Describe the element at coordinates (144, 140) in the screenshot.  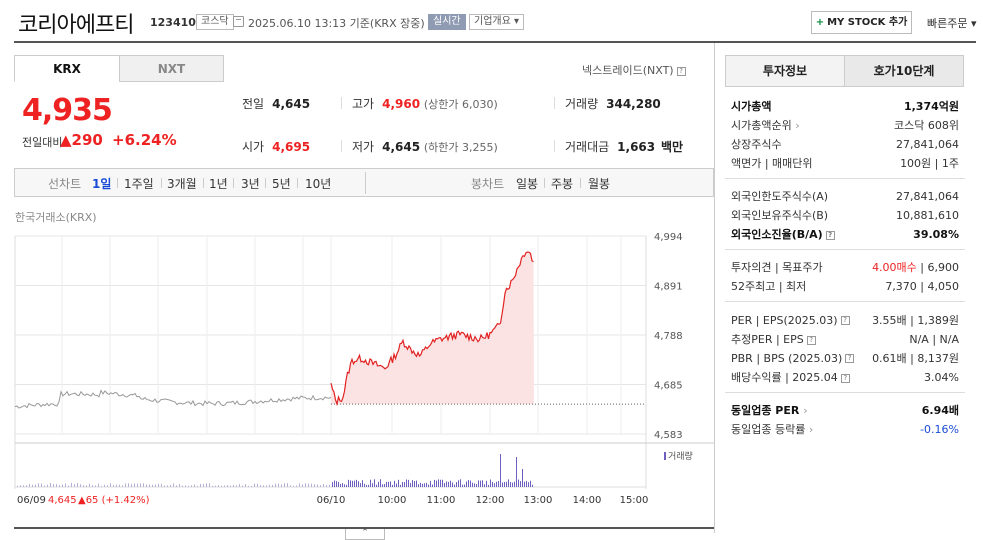
I see `change-percent: +6.24%` at that location.